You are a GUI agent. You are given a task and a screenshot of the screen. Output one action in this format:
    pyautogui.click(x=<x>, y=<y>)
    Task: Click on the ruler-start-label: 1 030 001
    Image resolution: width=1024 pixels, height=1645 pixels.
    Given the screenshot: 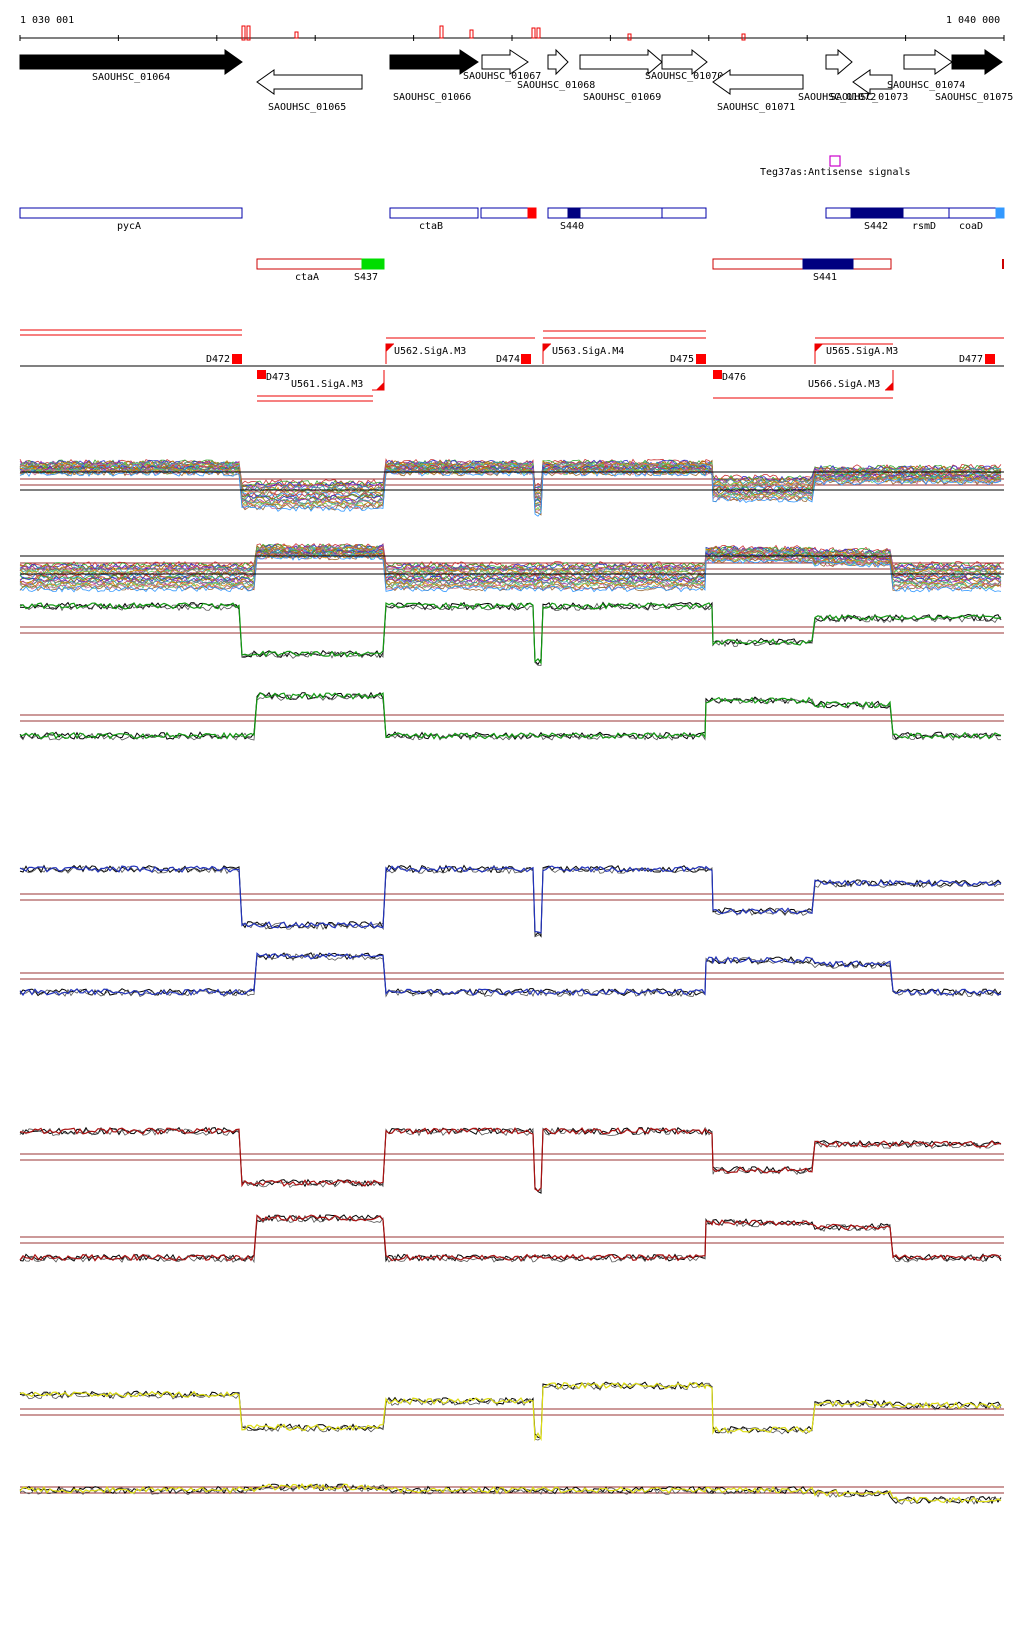 What is the action you would take?
    pyautogui.click(x=47, y=20)
    